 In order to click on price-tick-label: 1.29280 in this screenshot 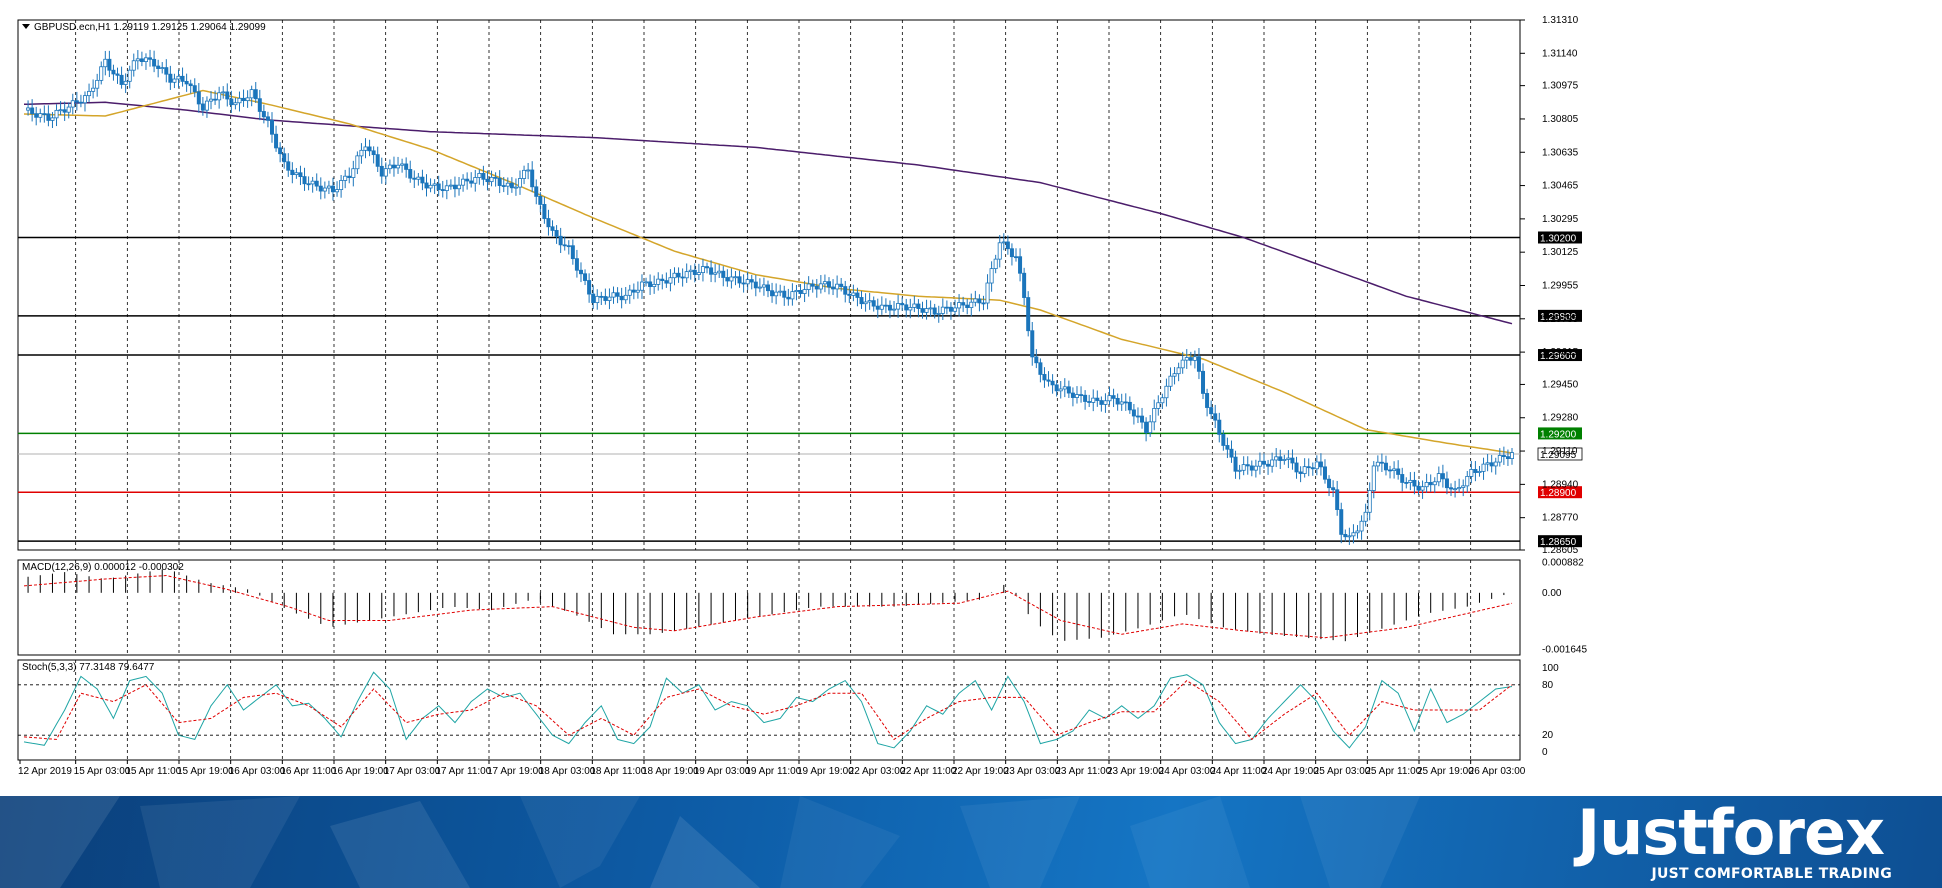, I will do `click(1560, 418)`.